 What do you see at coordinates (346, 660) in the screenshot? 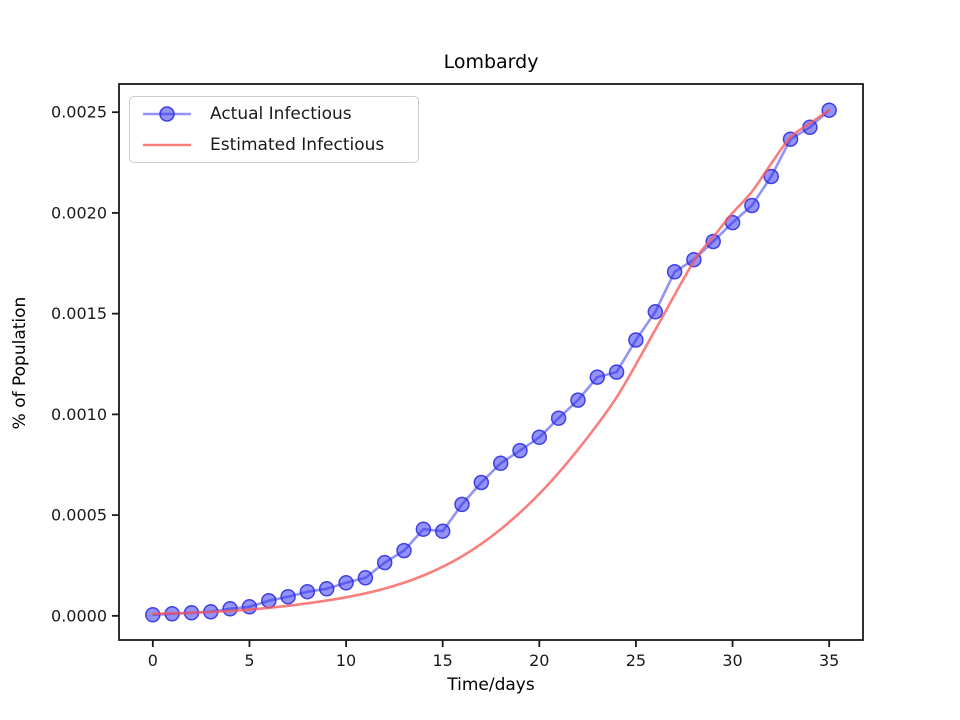
I see `x-tick-label: 10` at bounding box center [346, 660].